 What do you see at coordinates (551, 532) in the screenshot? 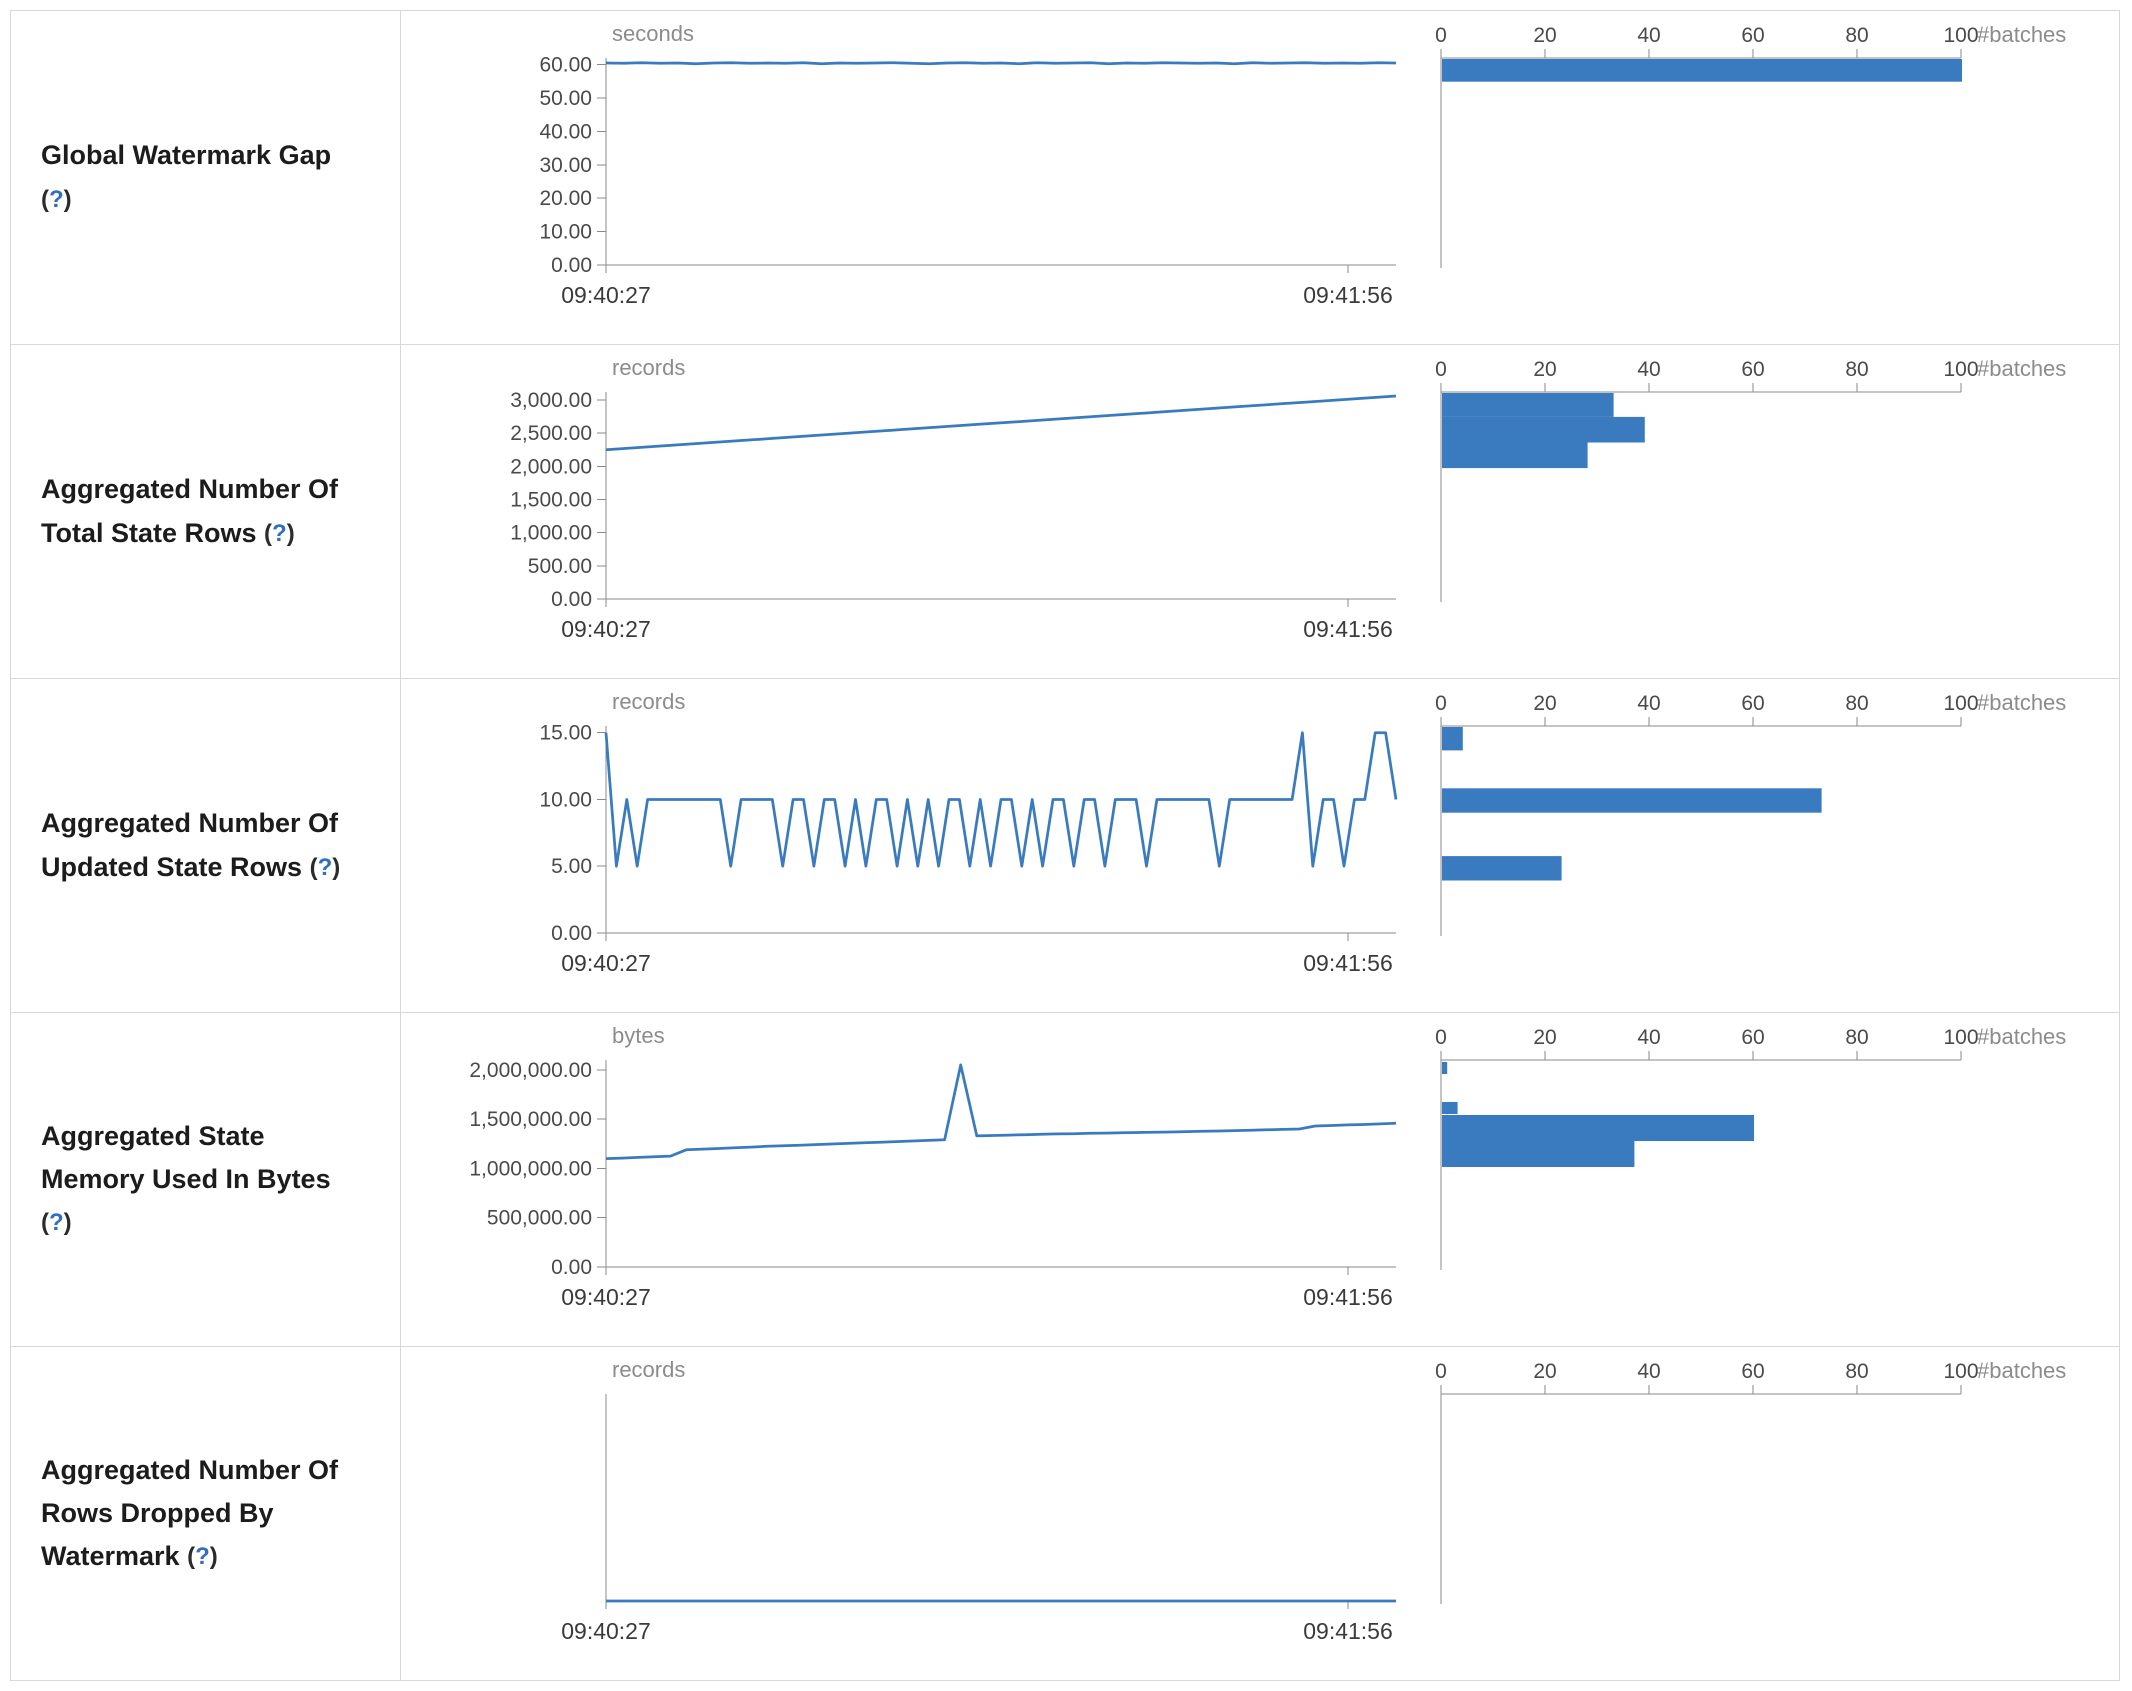
I see `svg-text: 1,000.00` at bounding box center [551, 532].